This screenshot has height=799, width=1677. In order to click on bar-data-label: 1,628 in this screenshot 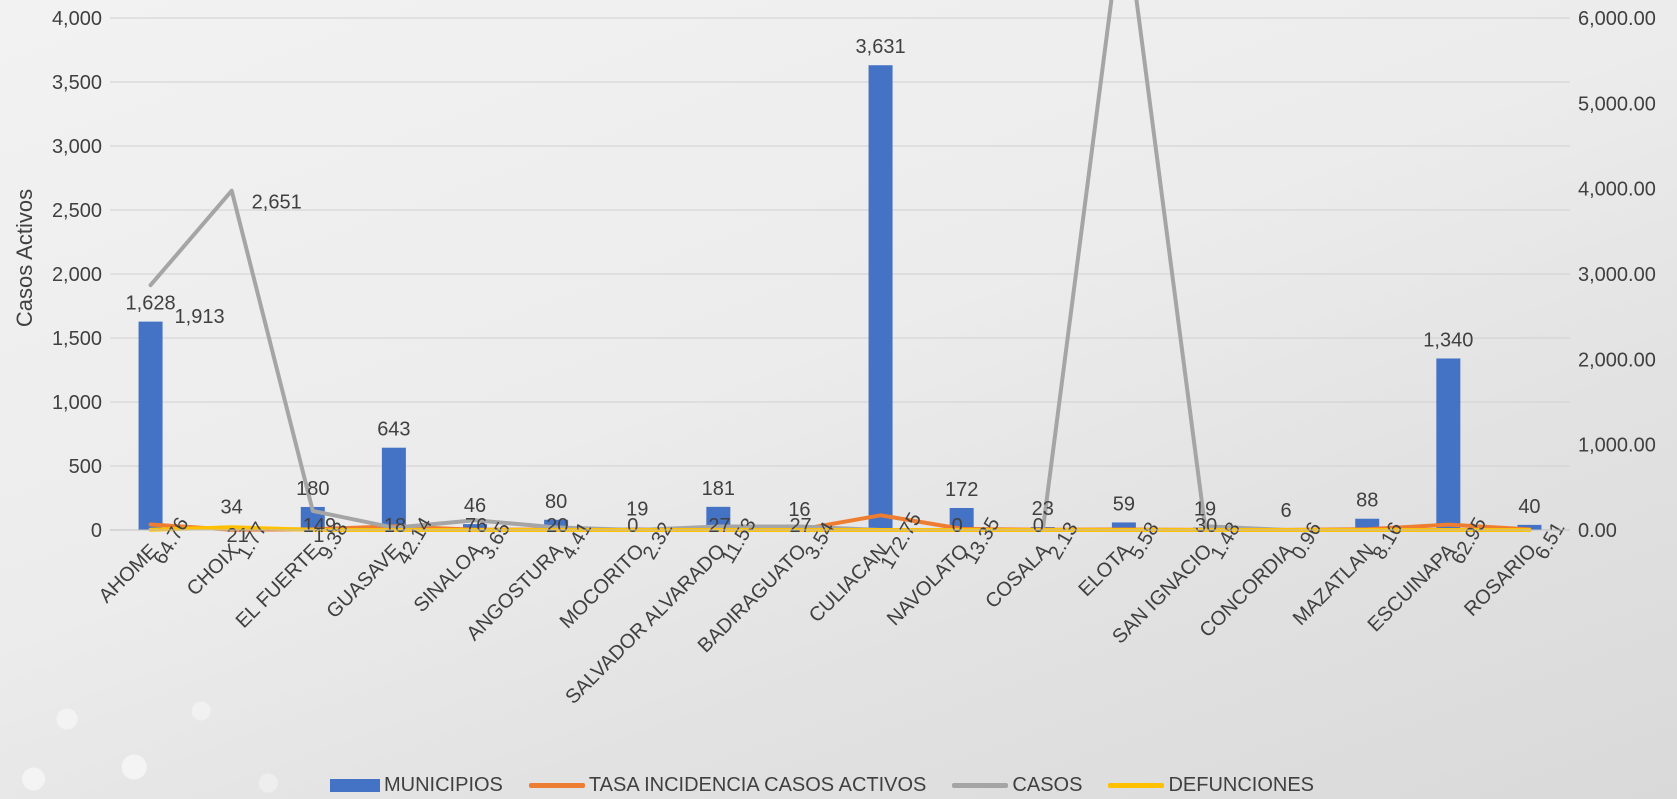, I will do `click(151, 304)`.